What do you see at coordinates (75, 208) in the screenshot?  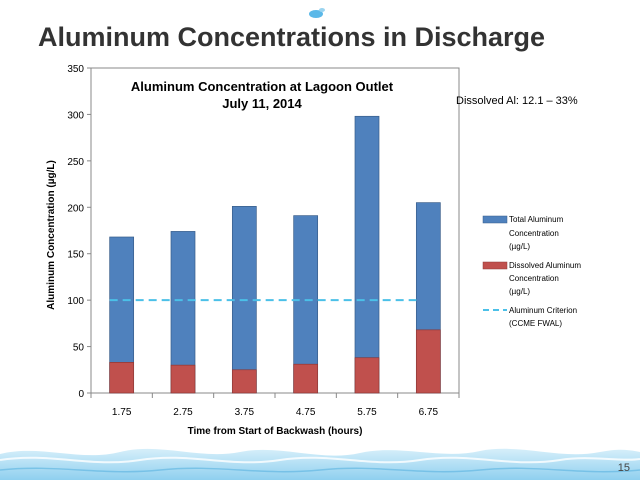 I see `y-tick-label: 200` at bounding box center [75, 208].